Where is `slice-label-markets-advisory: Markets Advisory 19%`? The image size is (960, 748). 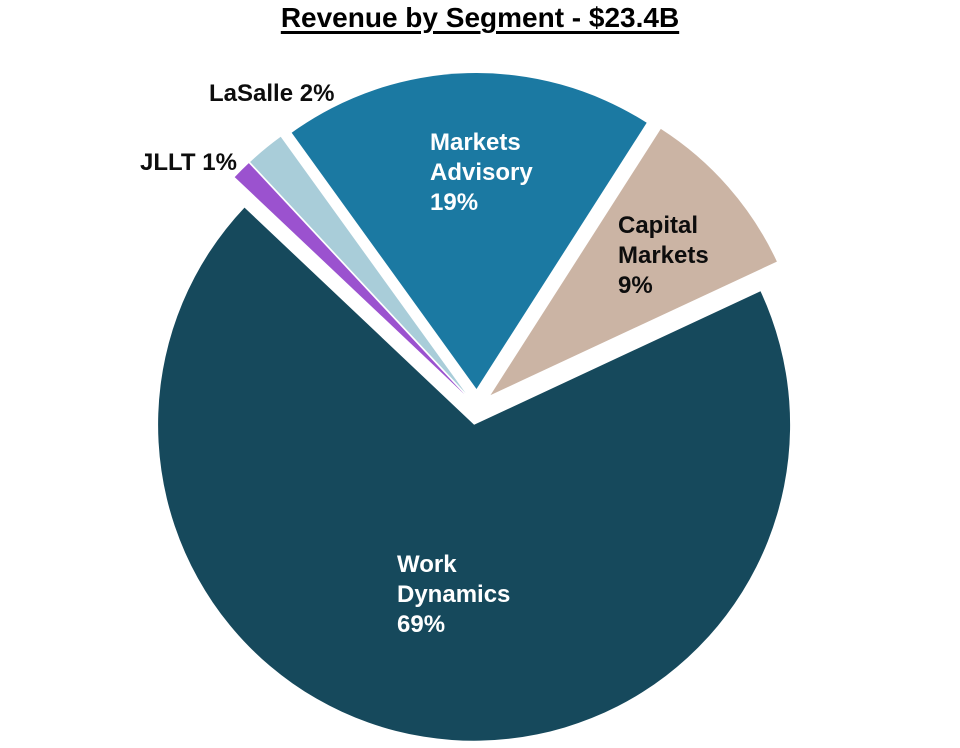
slice-label-markets-advisory: Markets Advisory 19% is located at coordinates (481, 172).